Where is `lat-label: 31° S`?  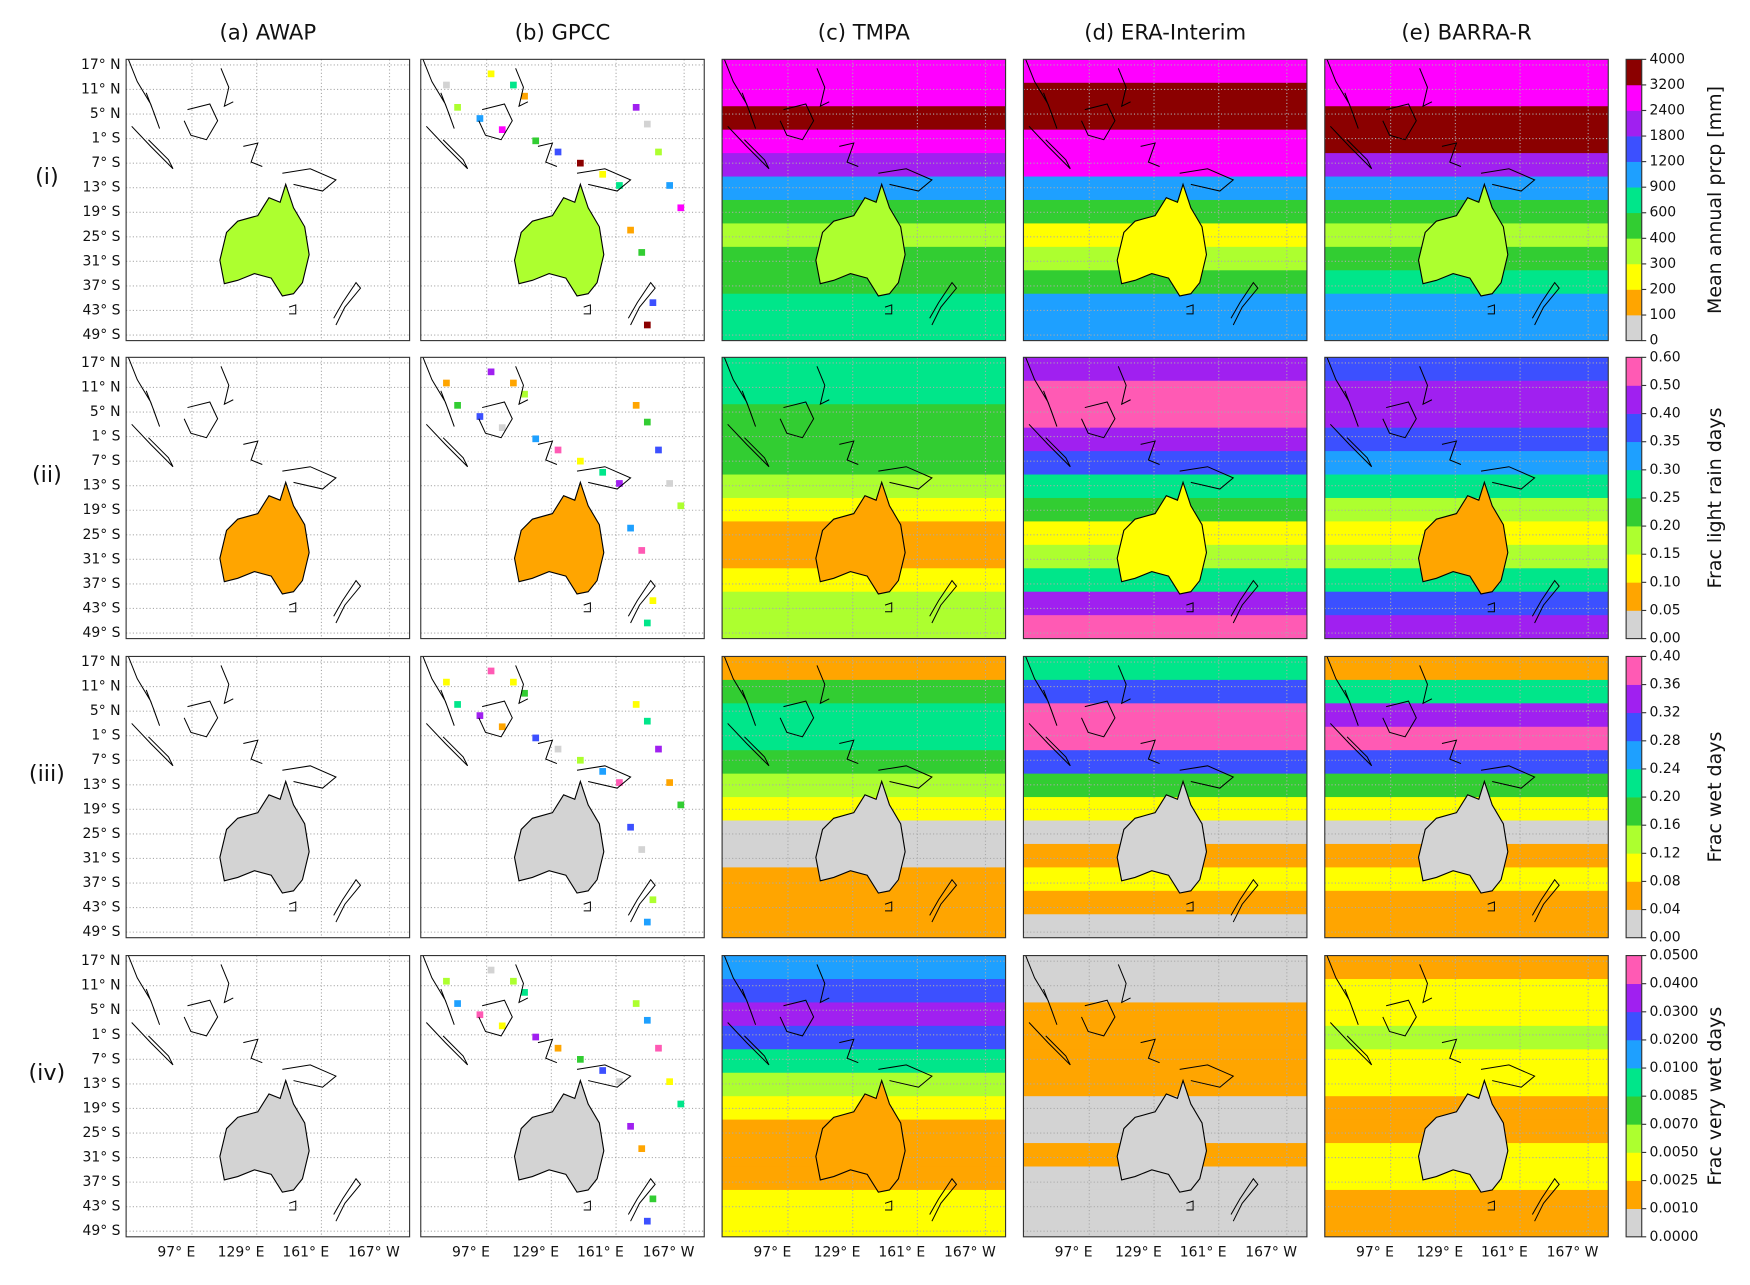 lat-label: 31° S is located at coordinates (102, 1158).